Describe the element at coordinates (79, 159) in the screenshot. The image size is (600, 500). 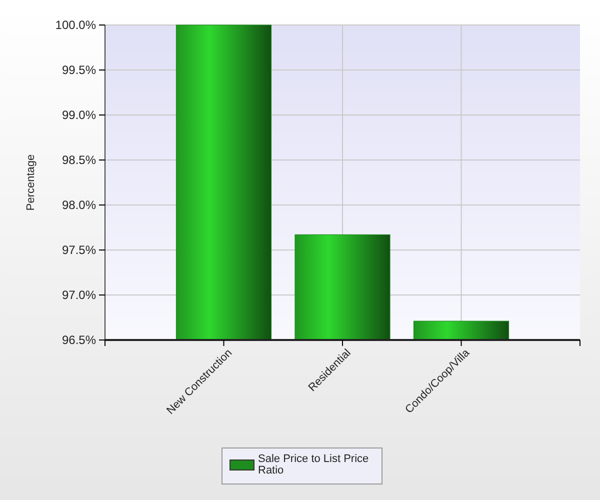
I see `y-tick-label: 98.5%` at that location.